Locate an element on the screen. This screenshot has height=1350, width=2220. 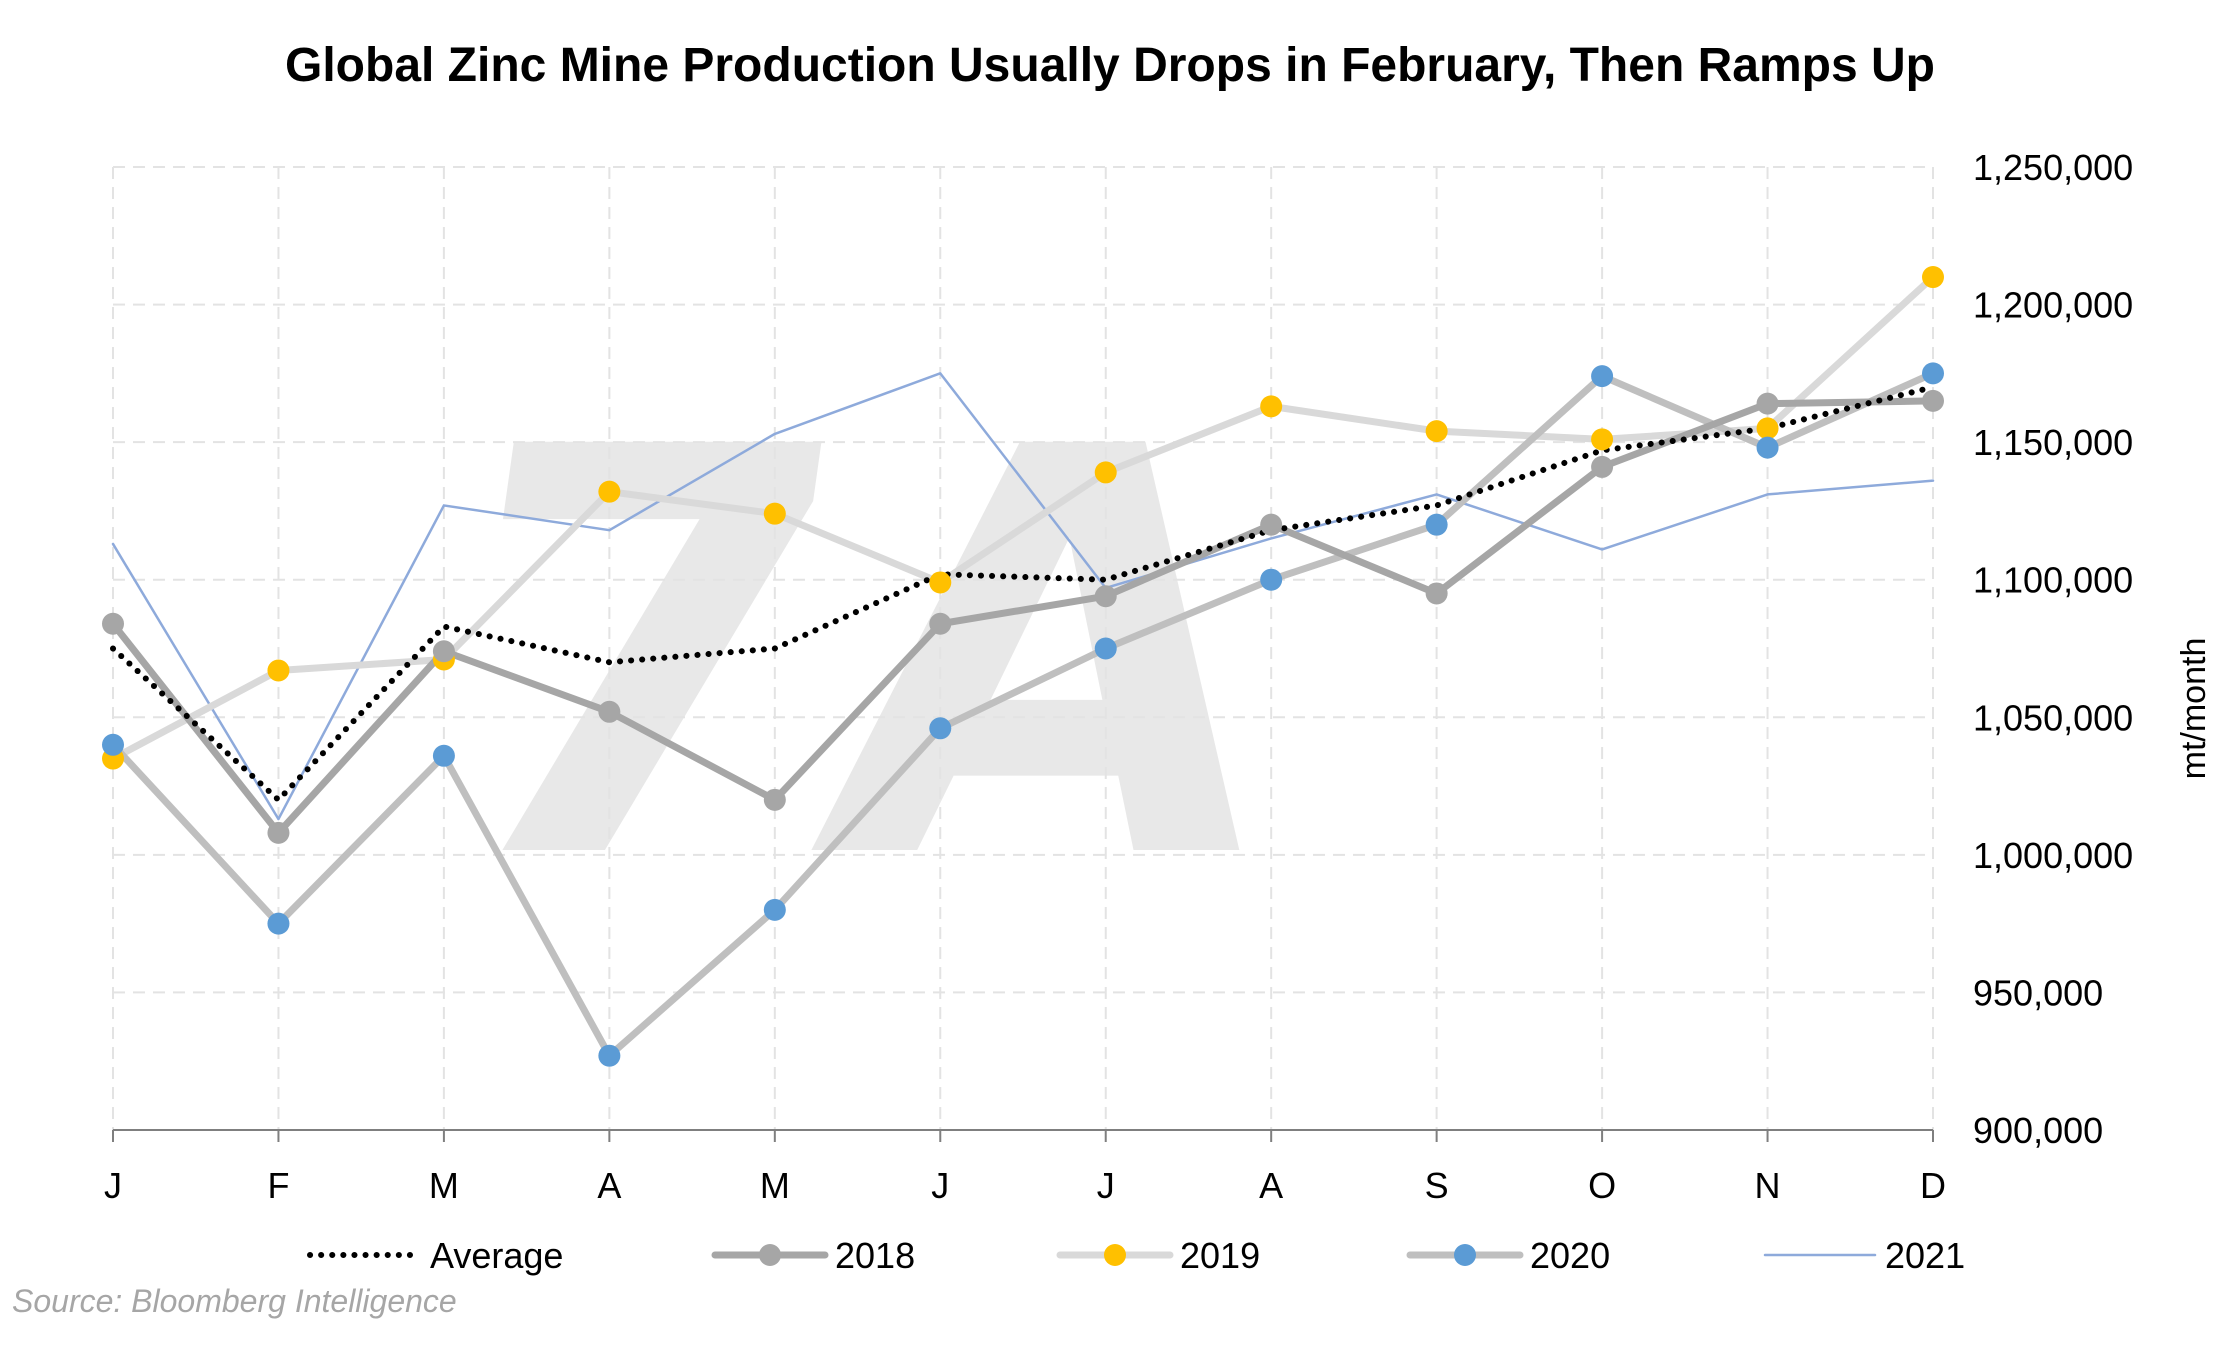
y-tick-label: 900,000 is located at coordinates (2038, 1130).